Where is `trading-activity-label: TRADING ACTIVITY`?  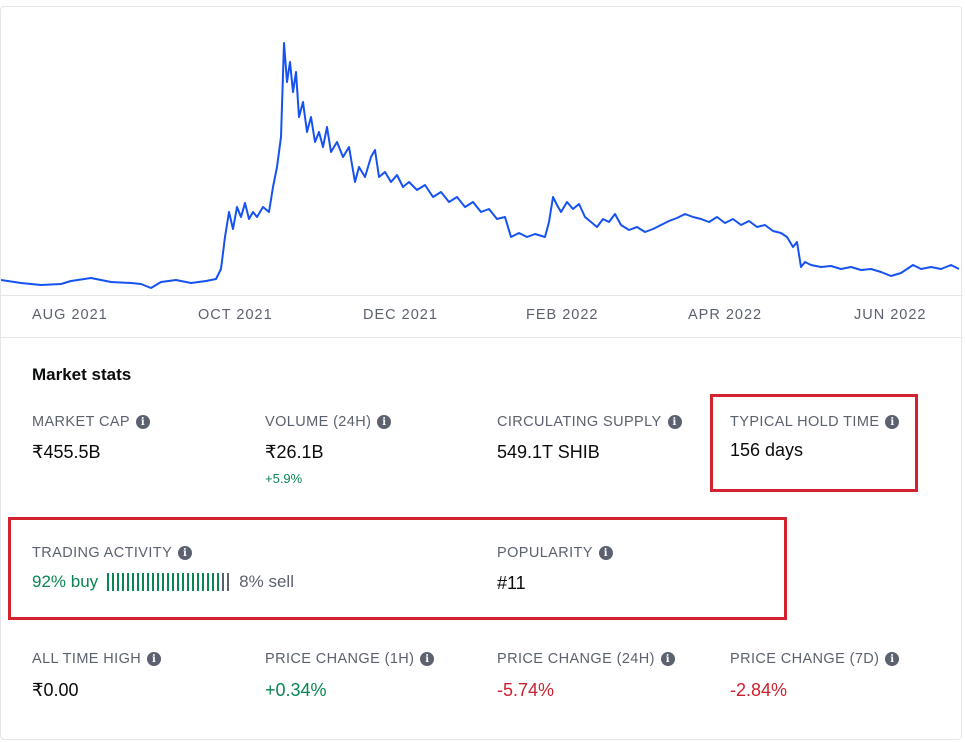 trading-activity-label: TRADING ACTIVITY is located at coordinates (102, 553).